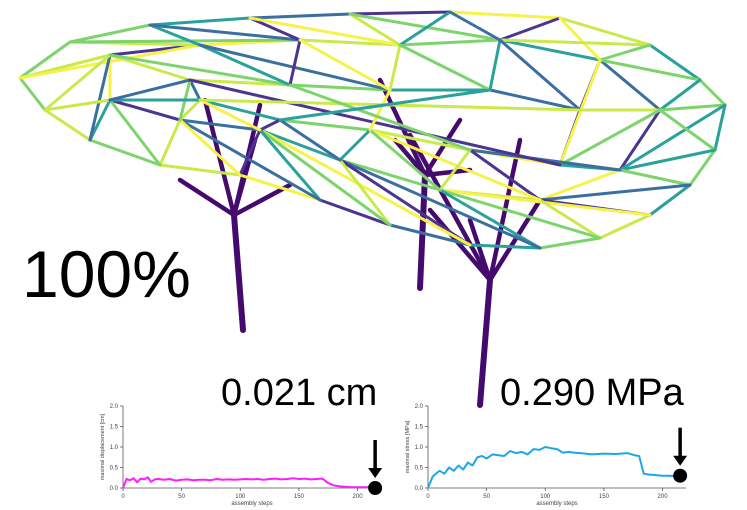 This screenshot has width=747, height=510. Describe the element at coordinates (123, 497) in the screenshot. I see `x-tick-label: 0` at that location.